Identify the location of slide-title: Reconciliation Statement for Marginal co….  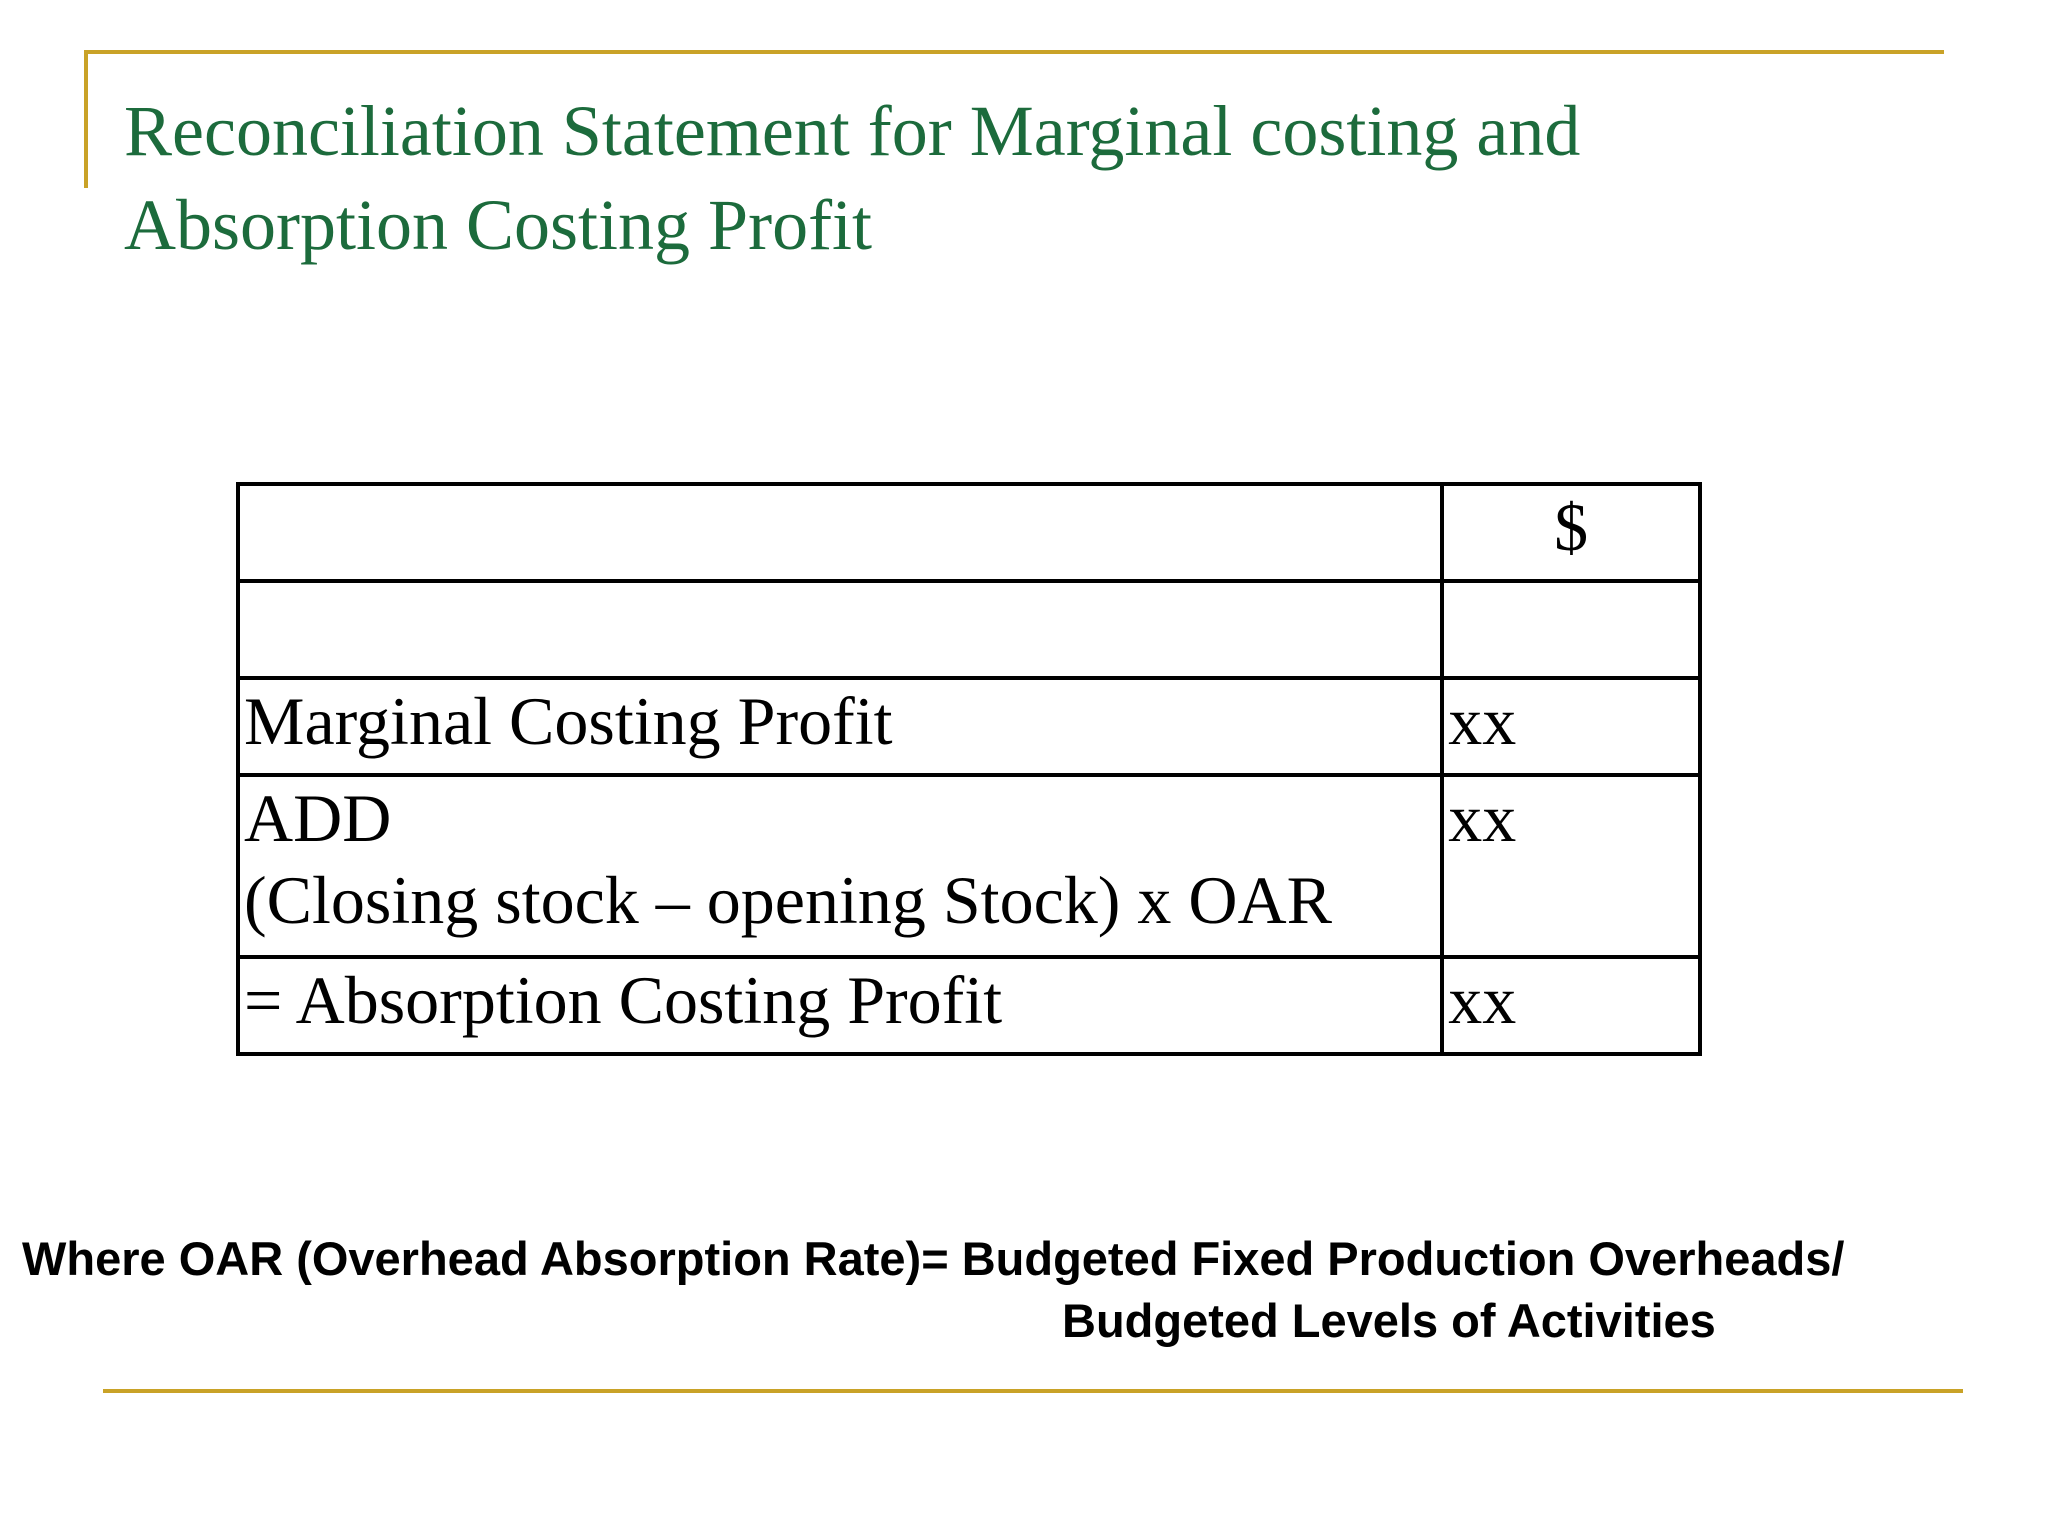
(1014, 178).